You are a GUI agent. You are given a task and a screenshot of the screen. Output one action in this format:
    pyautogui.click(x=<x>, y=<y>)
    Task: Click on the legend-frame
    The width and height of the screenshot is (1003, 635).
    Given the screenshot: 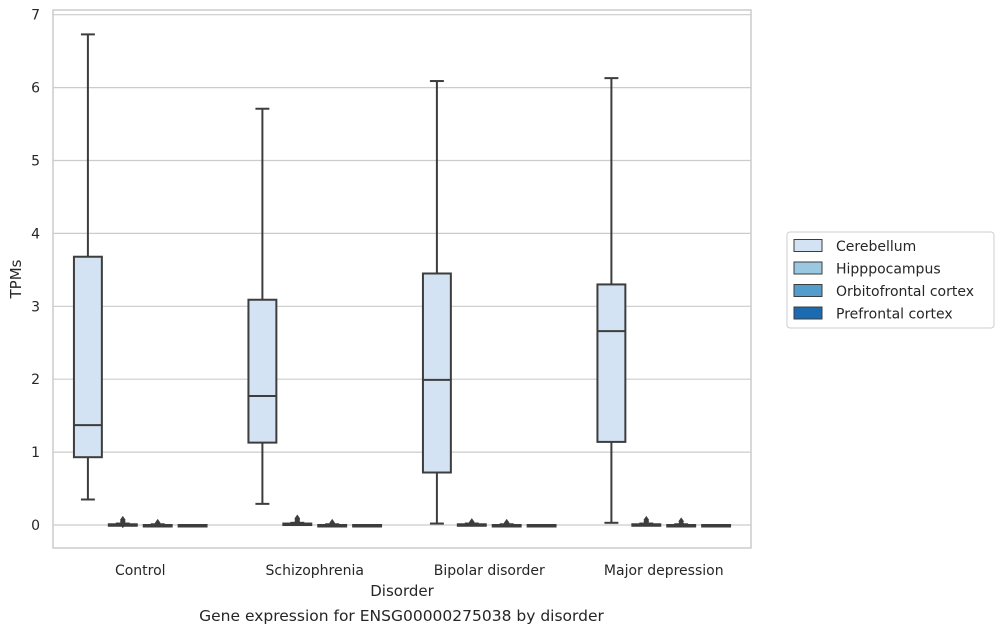 What is the action you would take?
    pyautogui.click(x=890, y=280)
    